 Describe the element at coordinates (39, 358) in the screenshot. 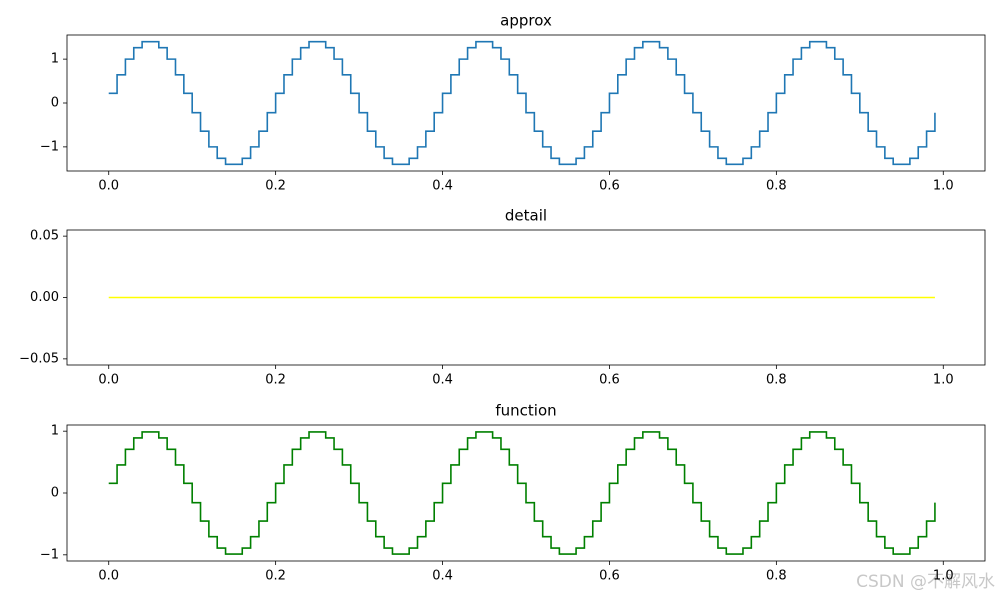

I see `y-tick-label: −0.05` at that location.